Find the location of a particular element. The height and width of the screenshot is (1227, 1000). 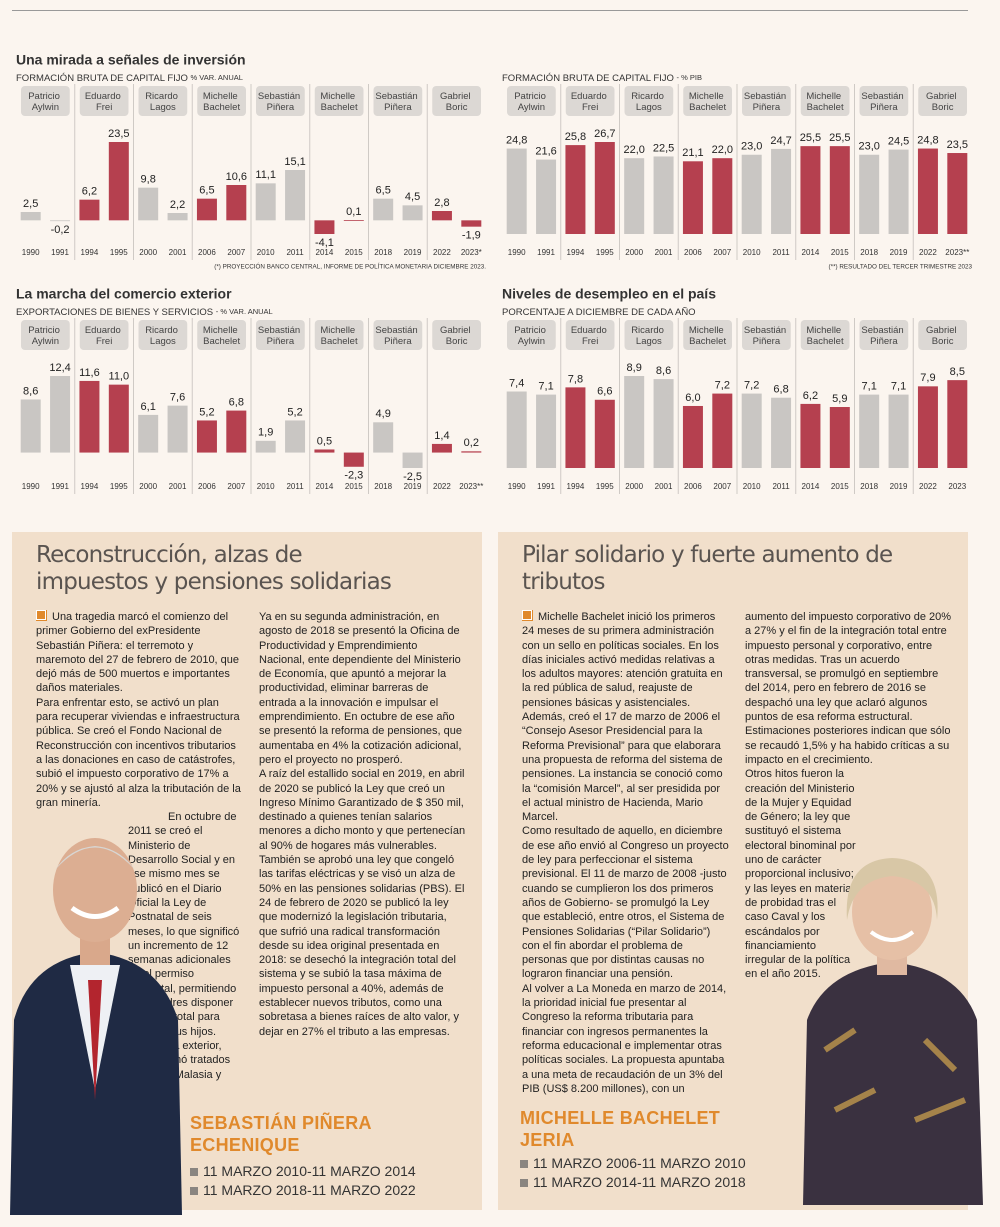

x-tick-label: 2019 is located at coordinates (899, 486).